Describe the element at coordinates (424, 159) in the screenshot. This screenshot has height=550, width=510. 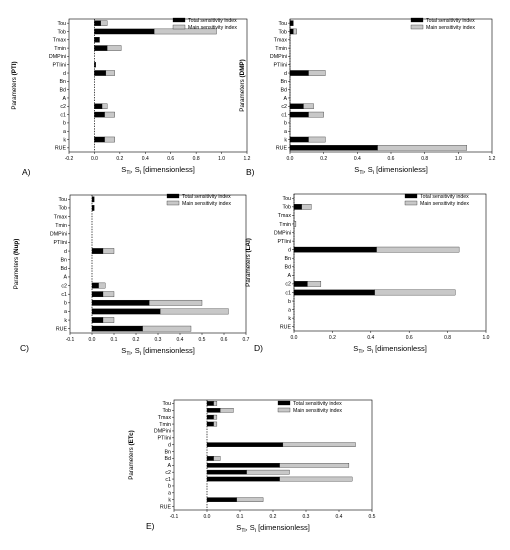
I see `x-tick-label: 0.8` at that location.